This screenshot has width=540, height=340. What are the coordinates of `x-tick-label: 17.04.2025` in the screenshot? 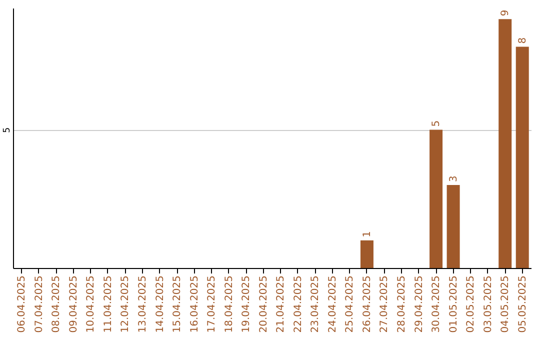 It's located at (212, 304).